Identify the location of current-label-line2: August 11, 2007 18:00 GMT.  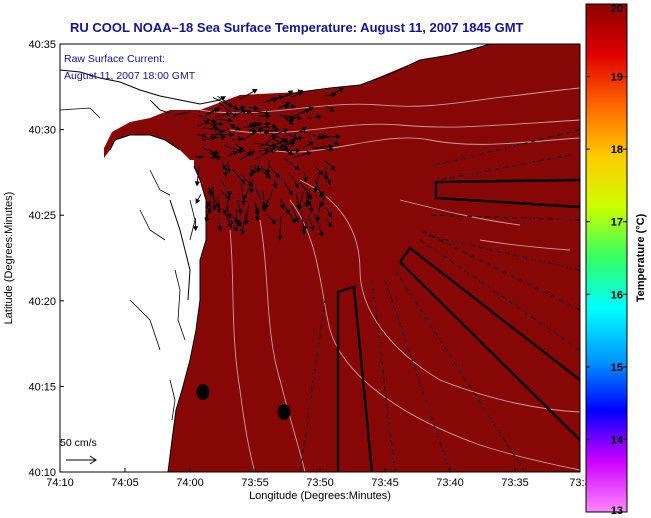
(130, 76).